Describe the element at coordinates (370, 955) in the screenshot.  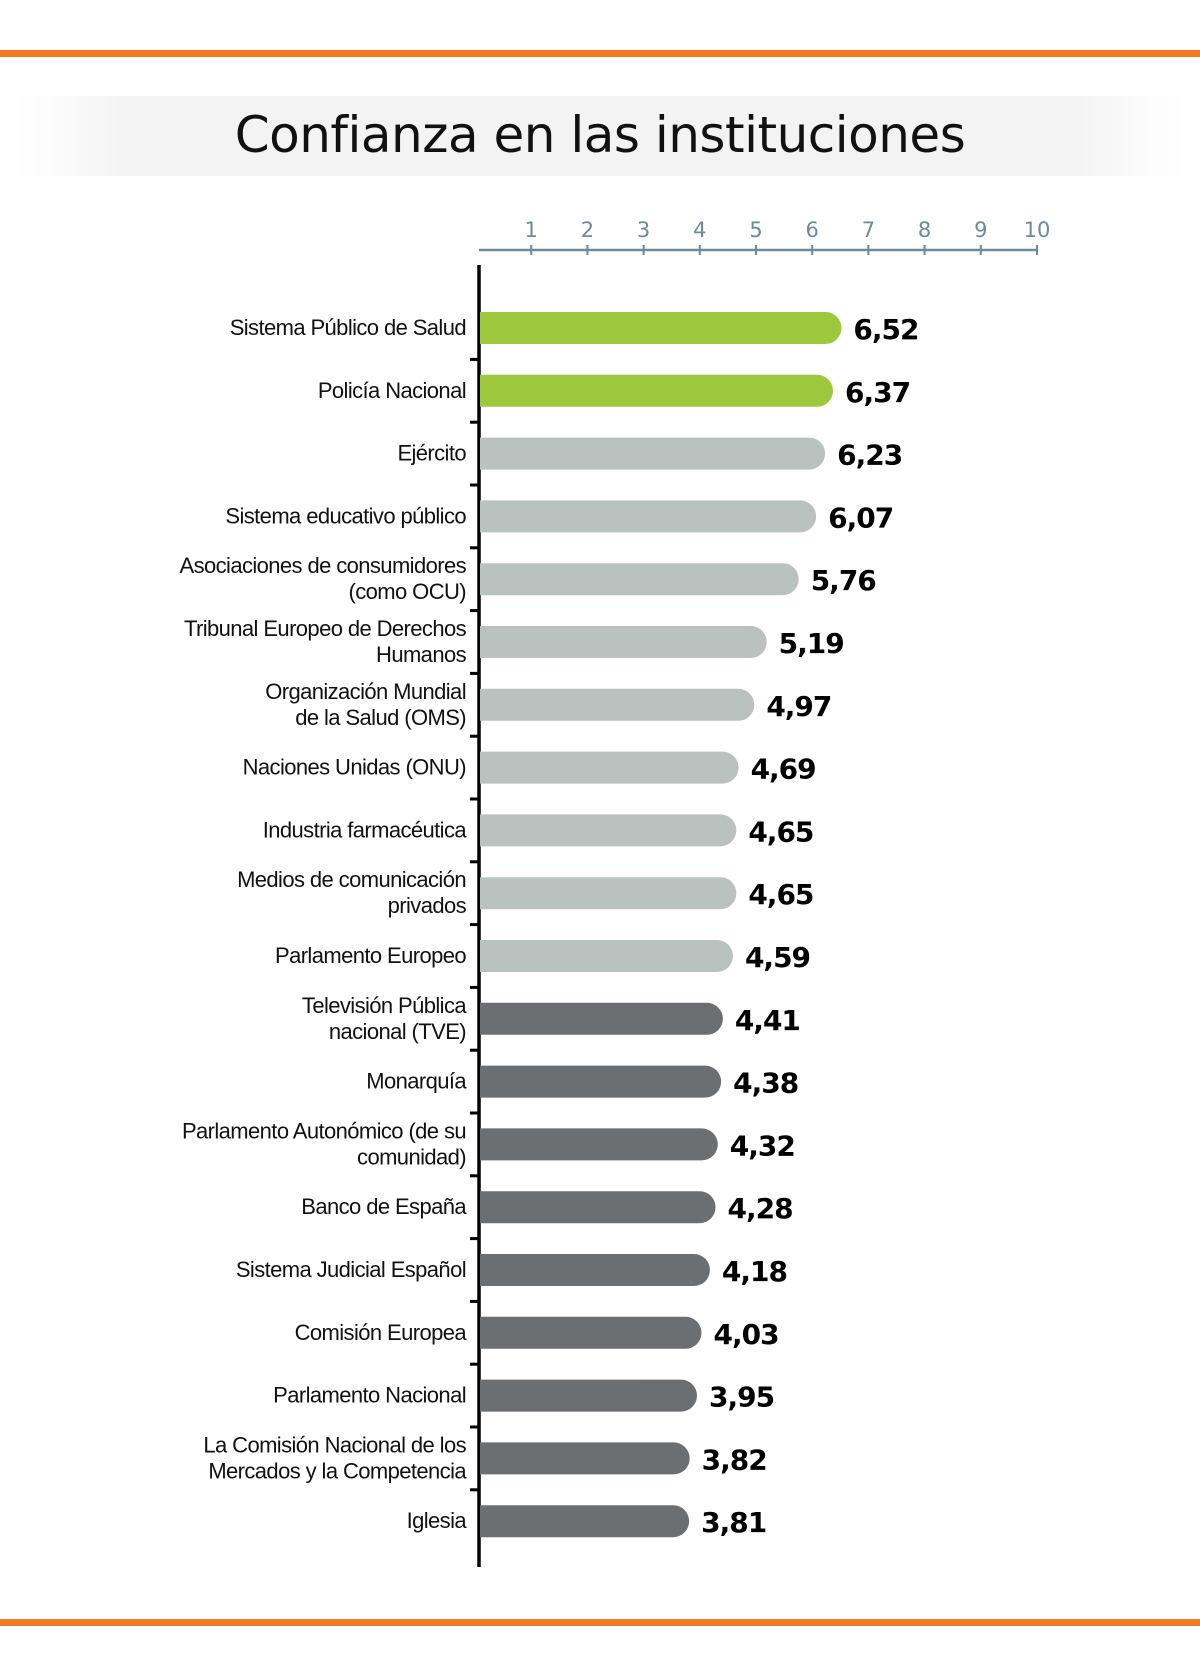
I see `category-label: Parlamento Europeo` at that location.